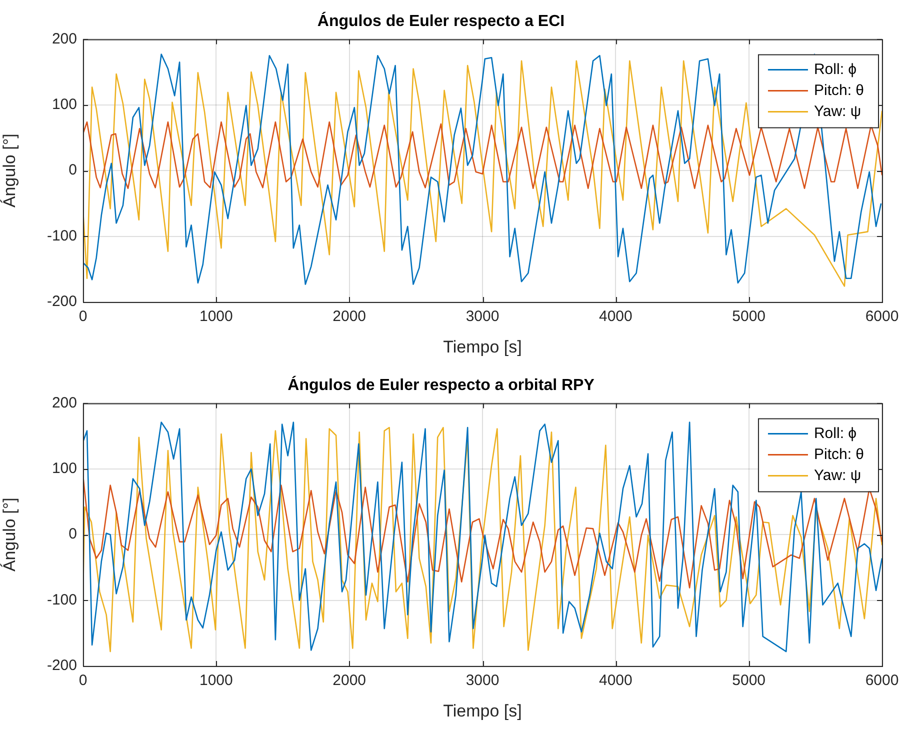 Image resolution: width=905 pixels, height=729 pixels. What do you see at coordinates (441, 384) in the screenshot?
I see `chart-title: Ángulos de Euler respecto a orbital RPY` at bounding box center [441, 384].